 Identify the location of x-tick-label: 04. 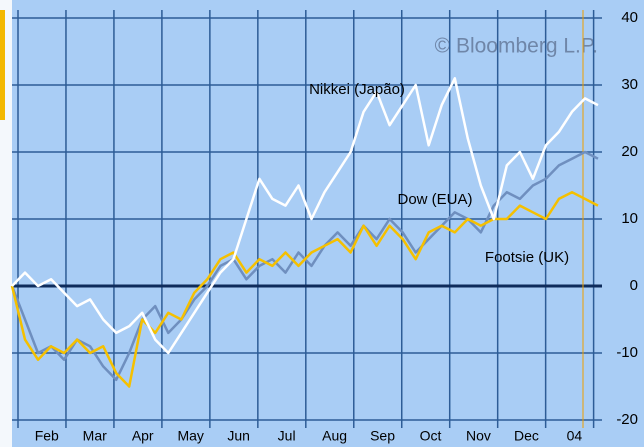
(575, 436).